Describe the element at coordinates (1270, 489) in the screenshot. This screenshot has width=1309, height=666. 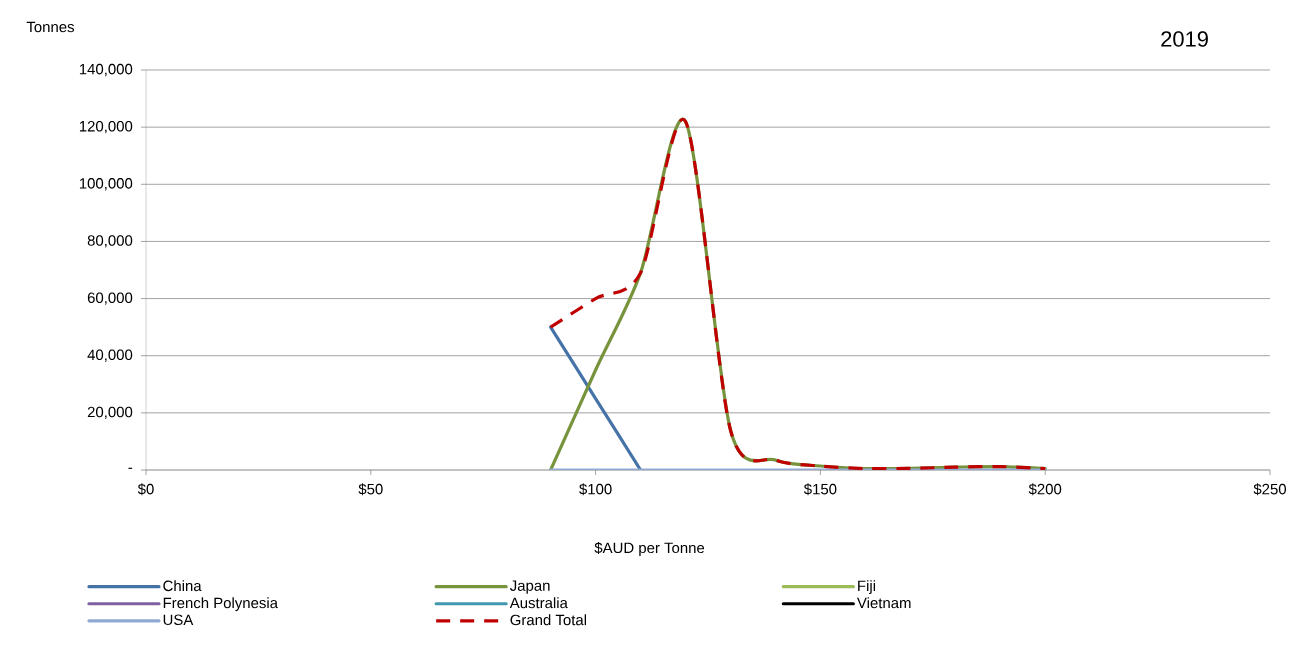
I see `x-tick-label: $250` at that location.